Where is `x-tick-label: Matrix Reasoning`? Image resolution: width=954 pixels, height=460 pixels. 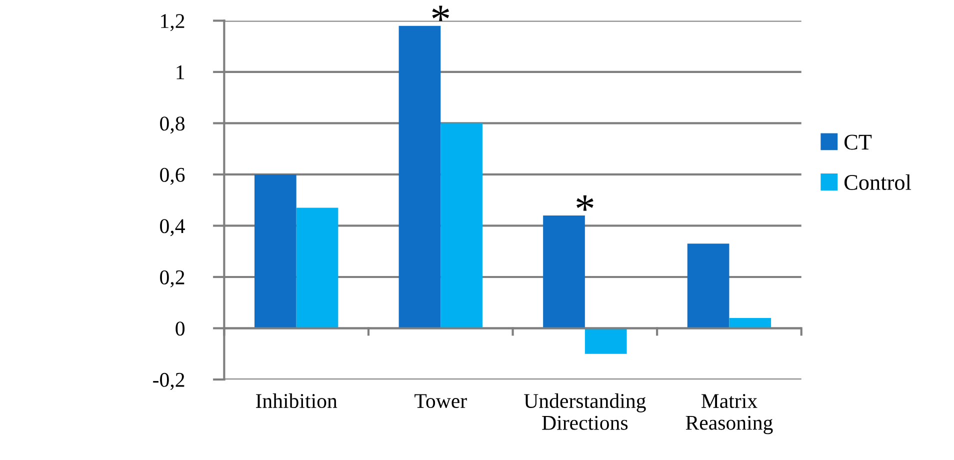 x-tick-label: Matrix Reasoning is located at coordinates (729, 414).